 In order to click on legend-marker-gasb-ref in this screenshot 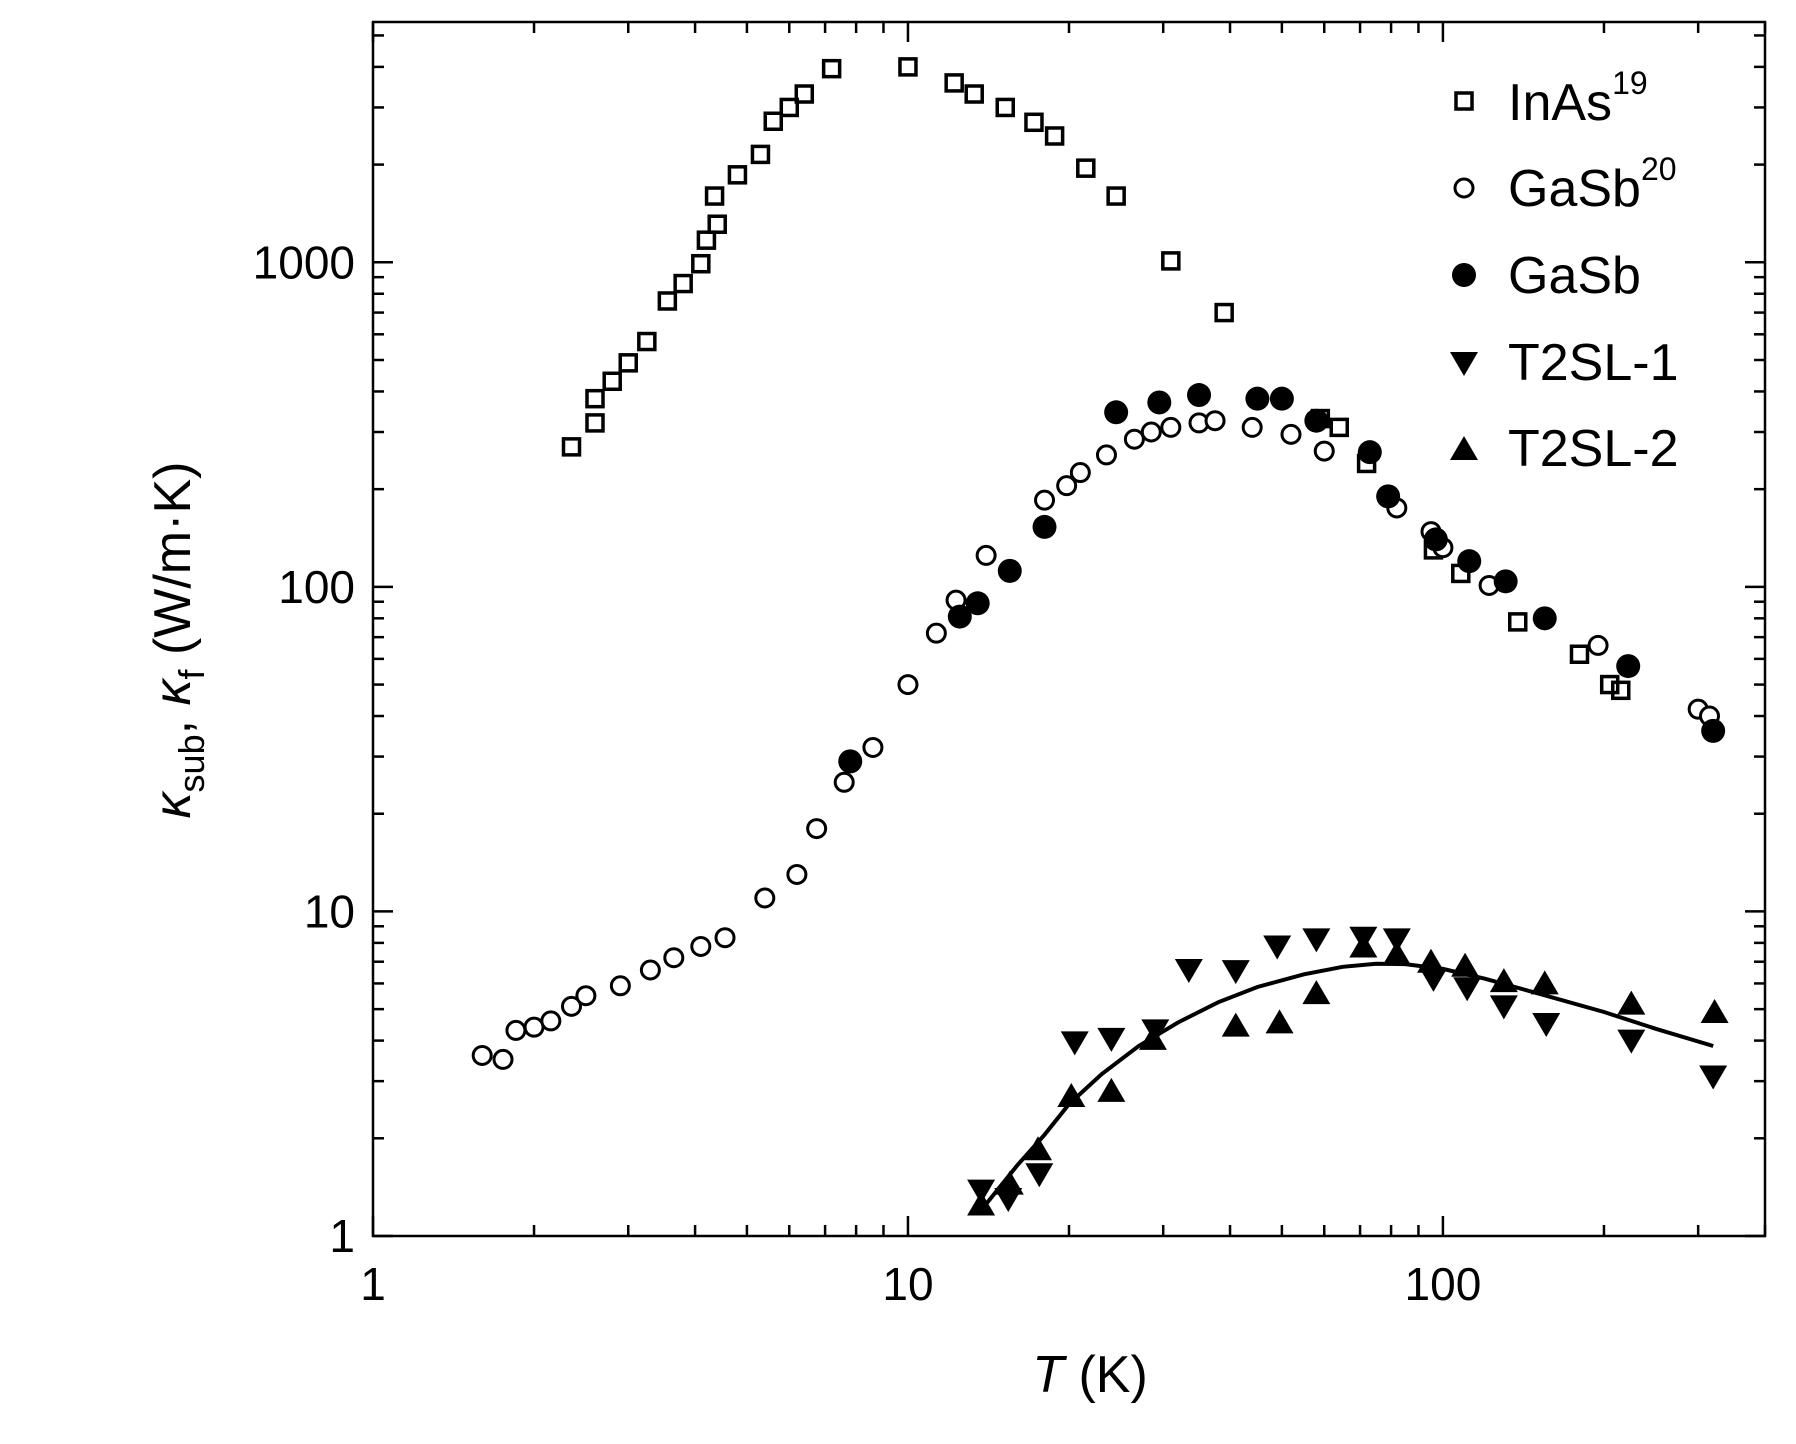, I will do `click(1464, 188)`.